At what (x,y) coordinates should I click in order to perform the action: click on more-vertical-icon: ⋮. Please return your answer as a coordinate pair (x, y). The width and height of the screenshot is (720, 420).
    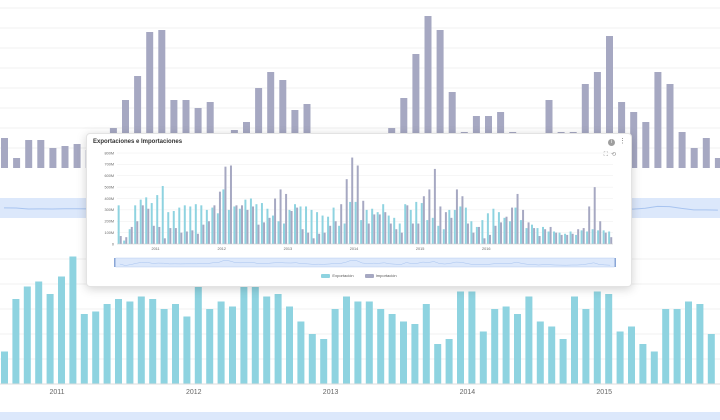
    Looking at the image, I should click on (622, 141).